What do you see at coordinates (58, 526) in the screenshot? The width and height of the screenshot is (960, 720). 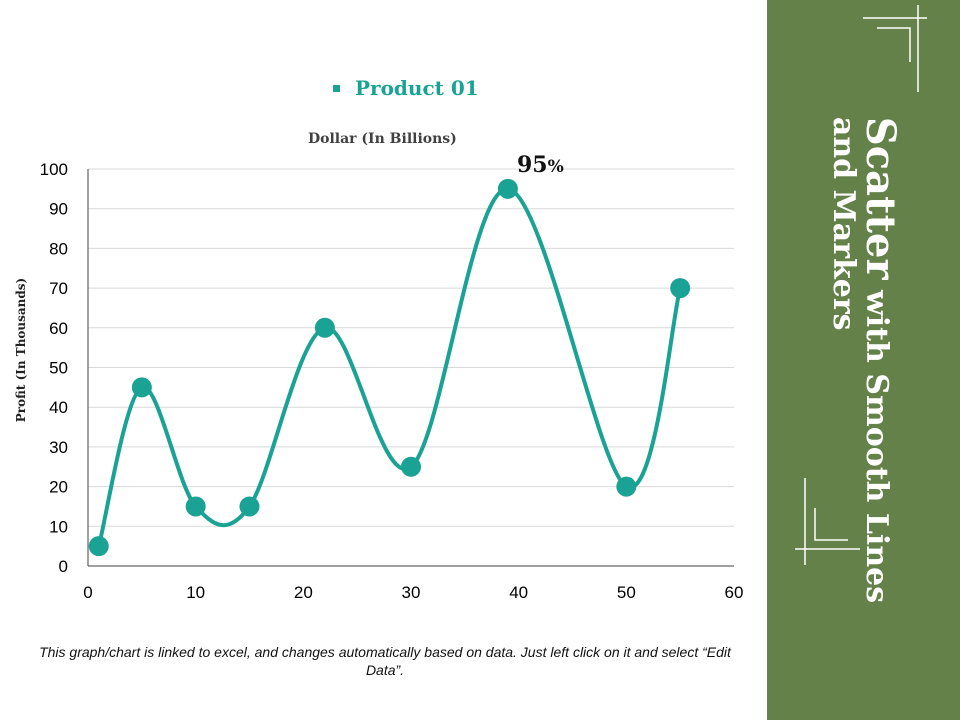 I see `y-tick-label: 10` at bounding box center [58, 526].